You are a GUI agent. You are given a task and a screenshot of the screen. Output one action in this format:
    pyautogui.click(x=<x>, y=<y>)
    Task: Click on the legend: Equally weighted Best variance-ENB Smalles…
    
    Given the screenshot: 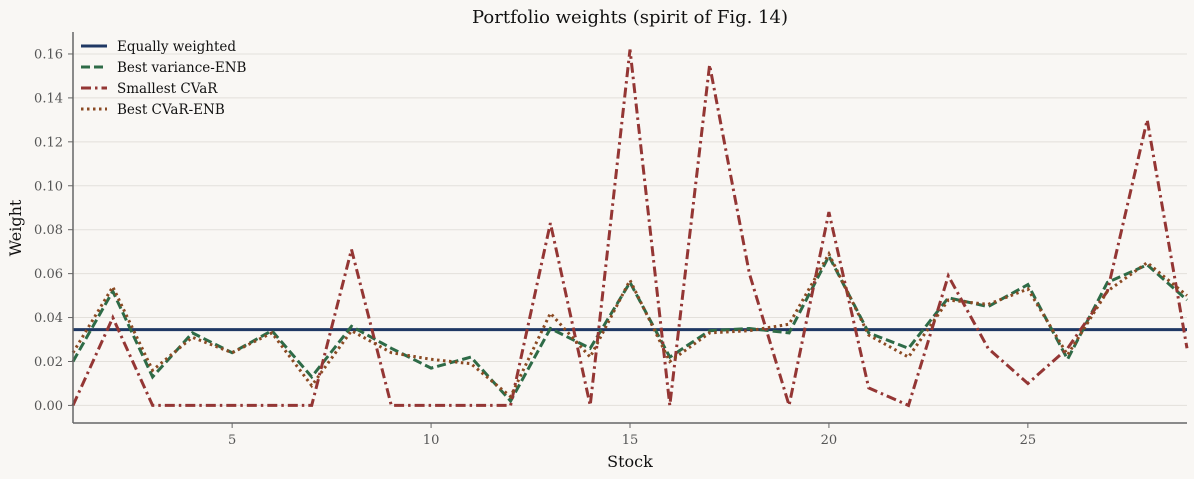 What is the action you would take?
    pyautogui.click(x=164, y=78)
    